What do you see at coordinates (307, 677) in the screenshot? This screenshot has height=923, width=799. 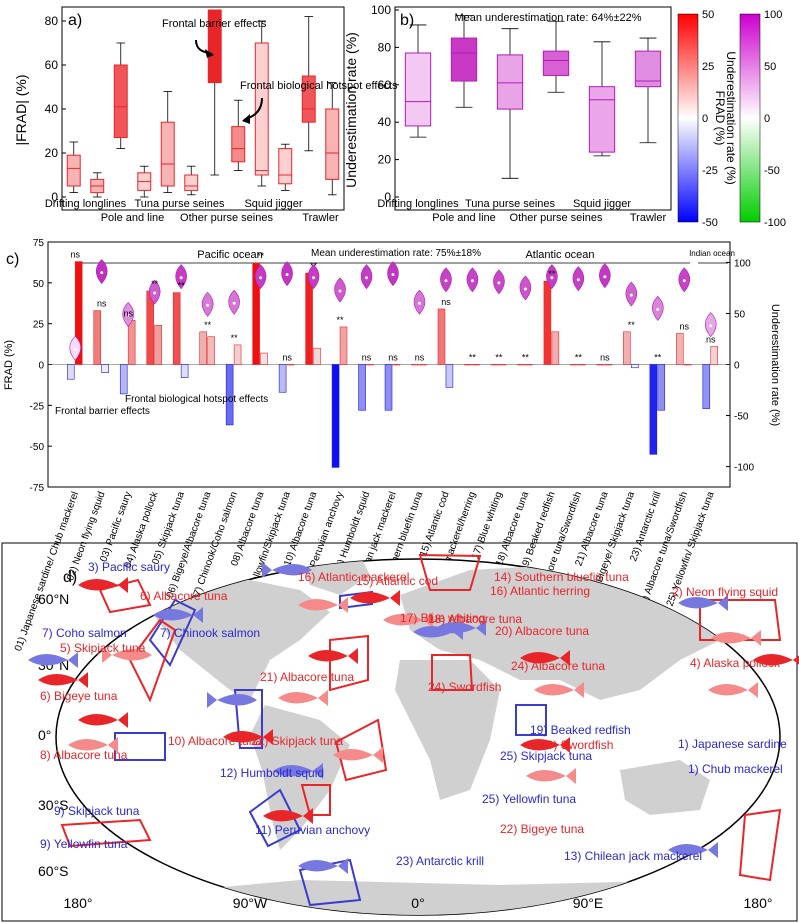 I see `map-fishery-label: 21) Albacore tuna` at bounding box center [307, 677].